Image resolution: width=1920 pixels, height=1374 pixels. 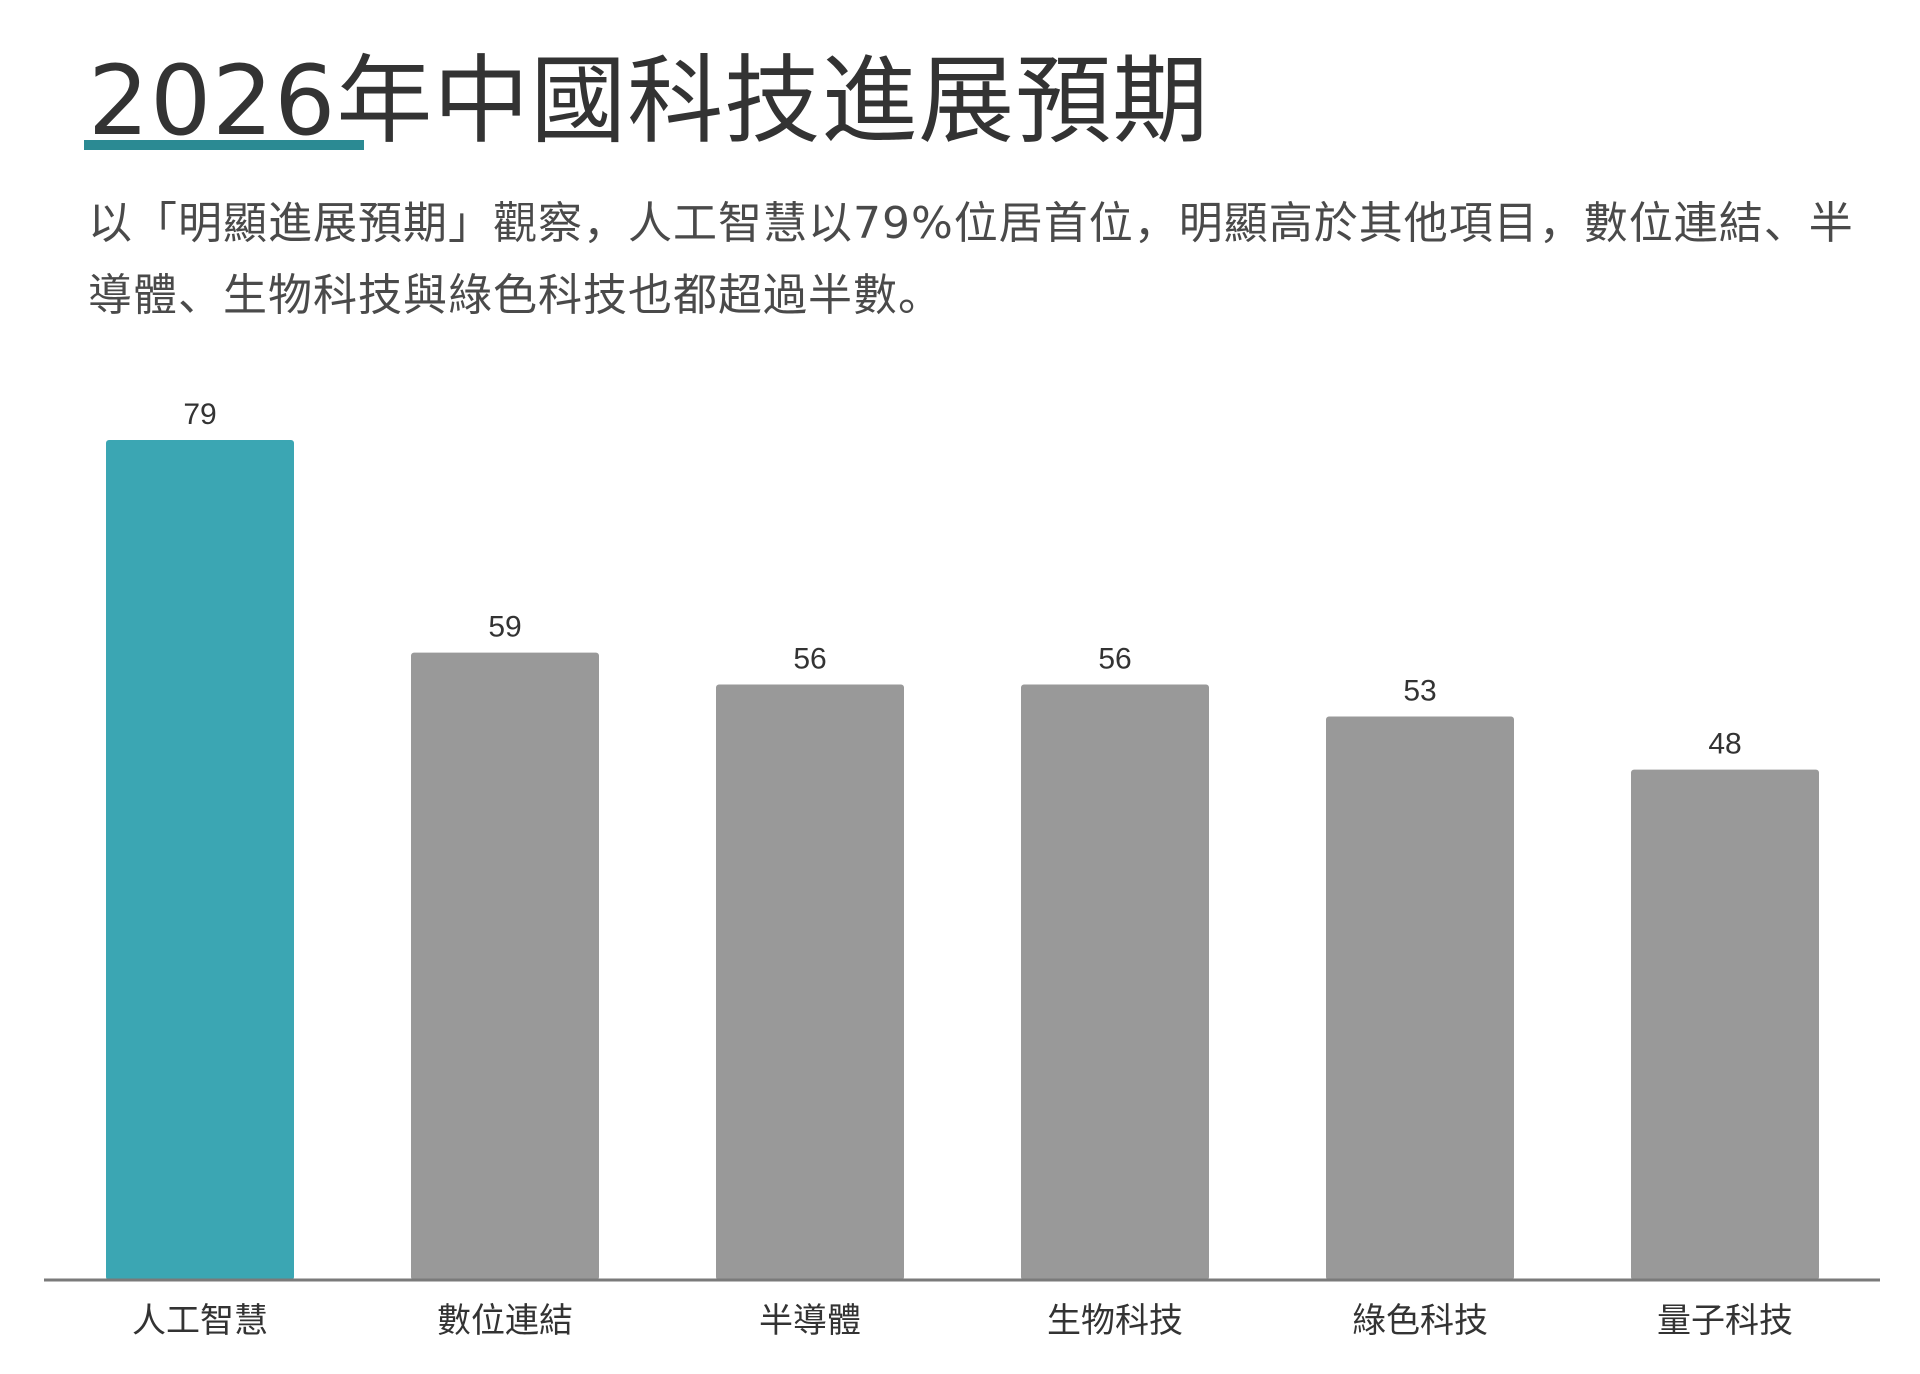 What do you see at coordinates (504, 627) in the screenshot?
I see `bar-value-label: 59` at bounding box center [504, 627].